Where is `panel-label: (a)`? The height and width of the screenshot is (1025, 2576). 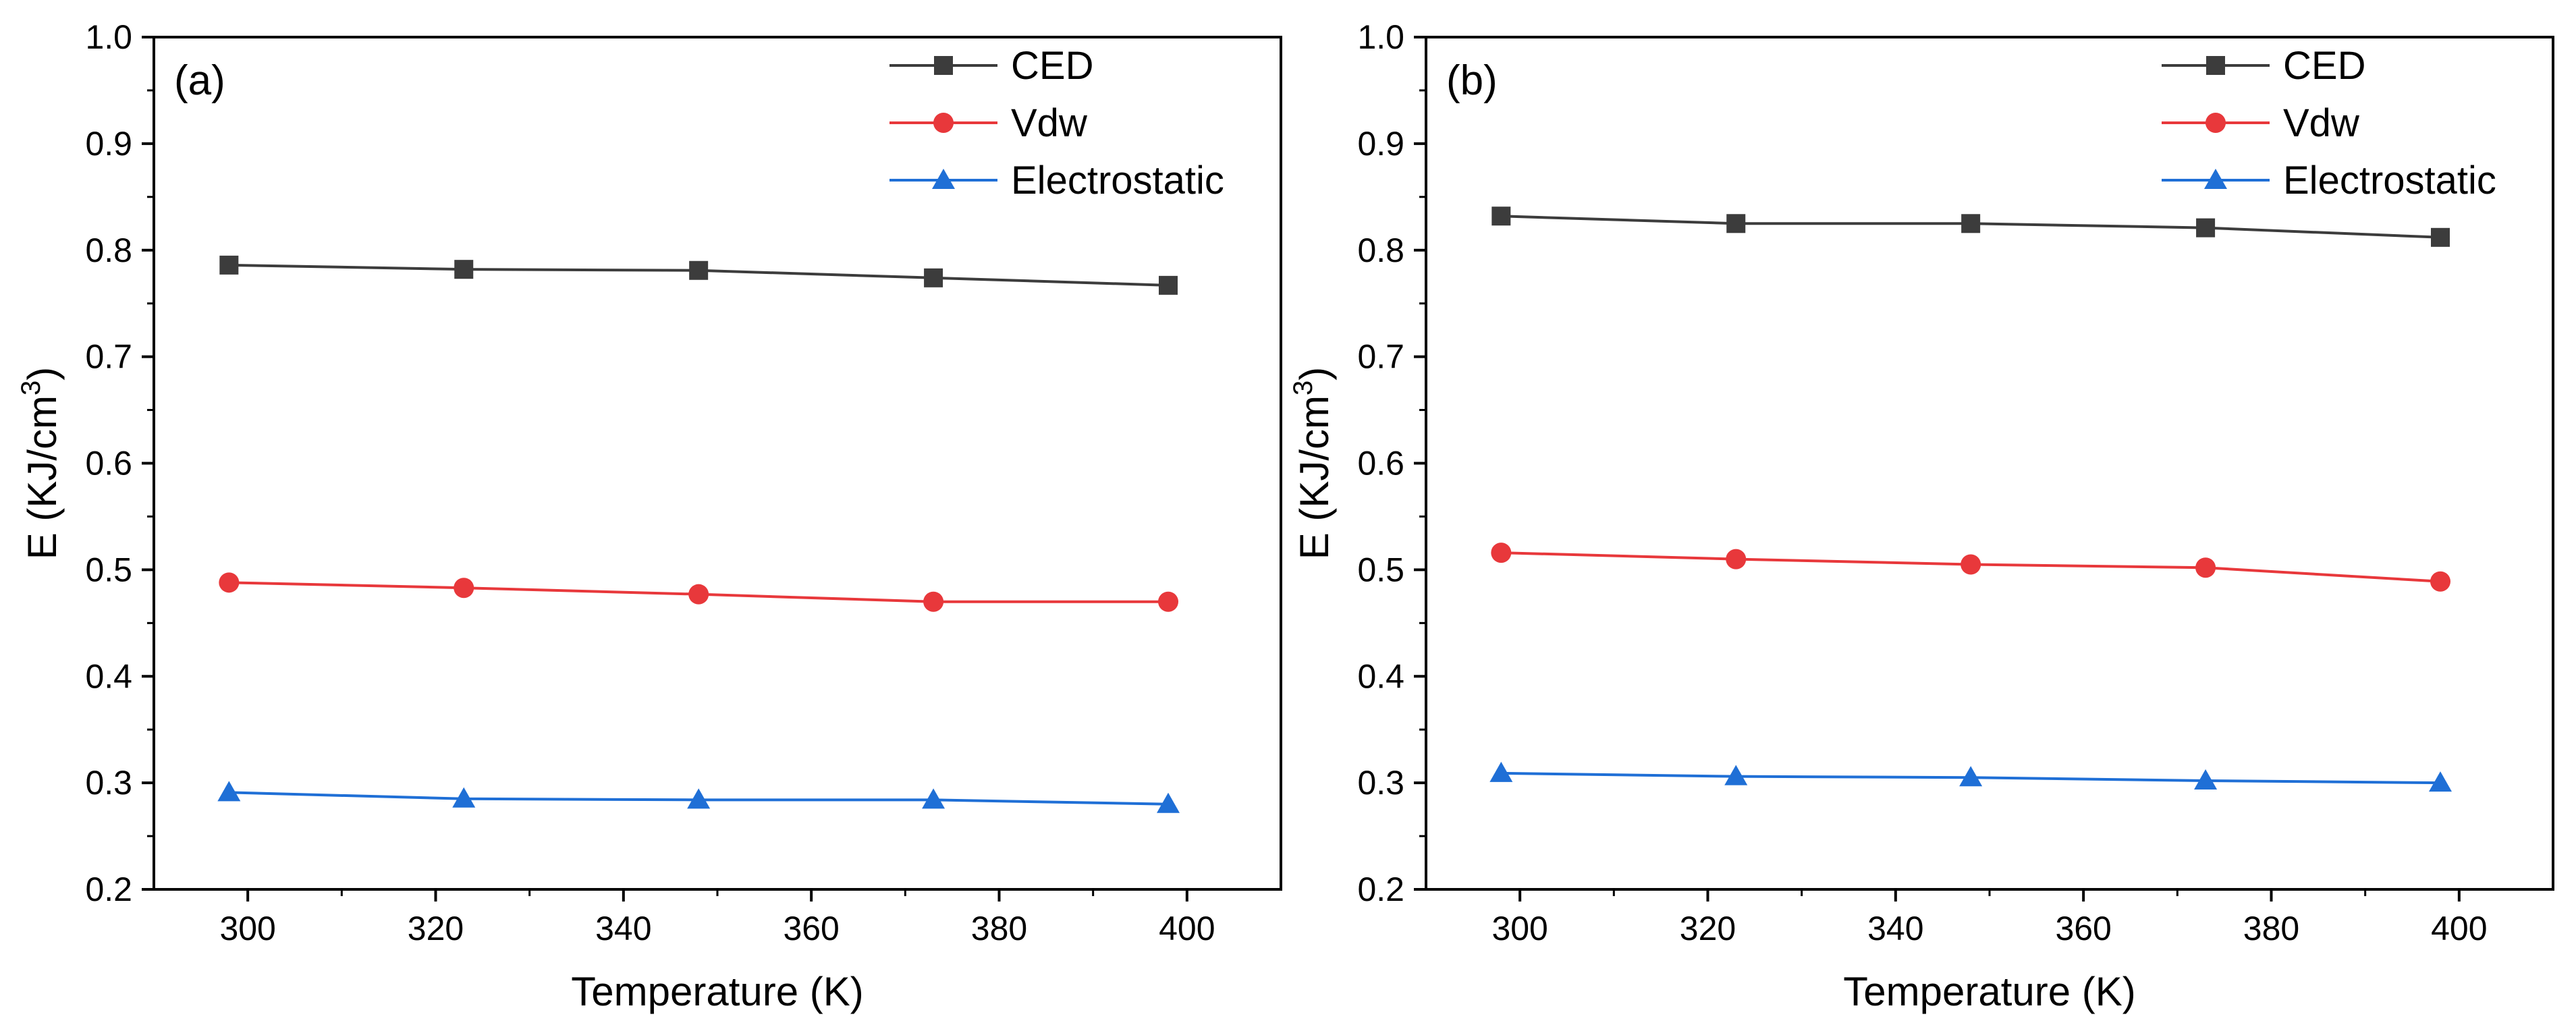 panel-label: (a) is located at coordinates (199, 80).